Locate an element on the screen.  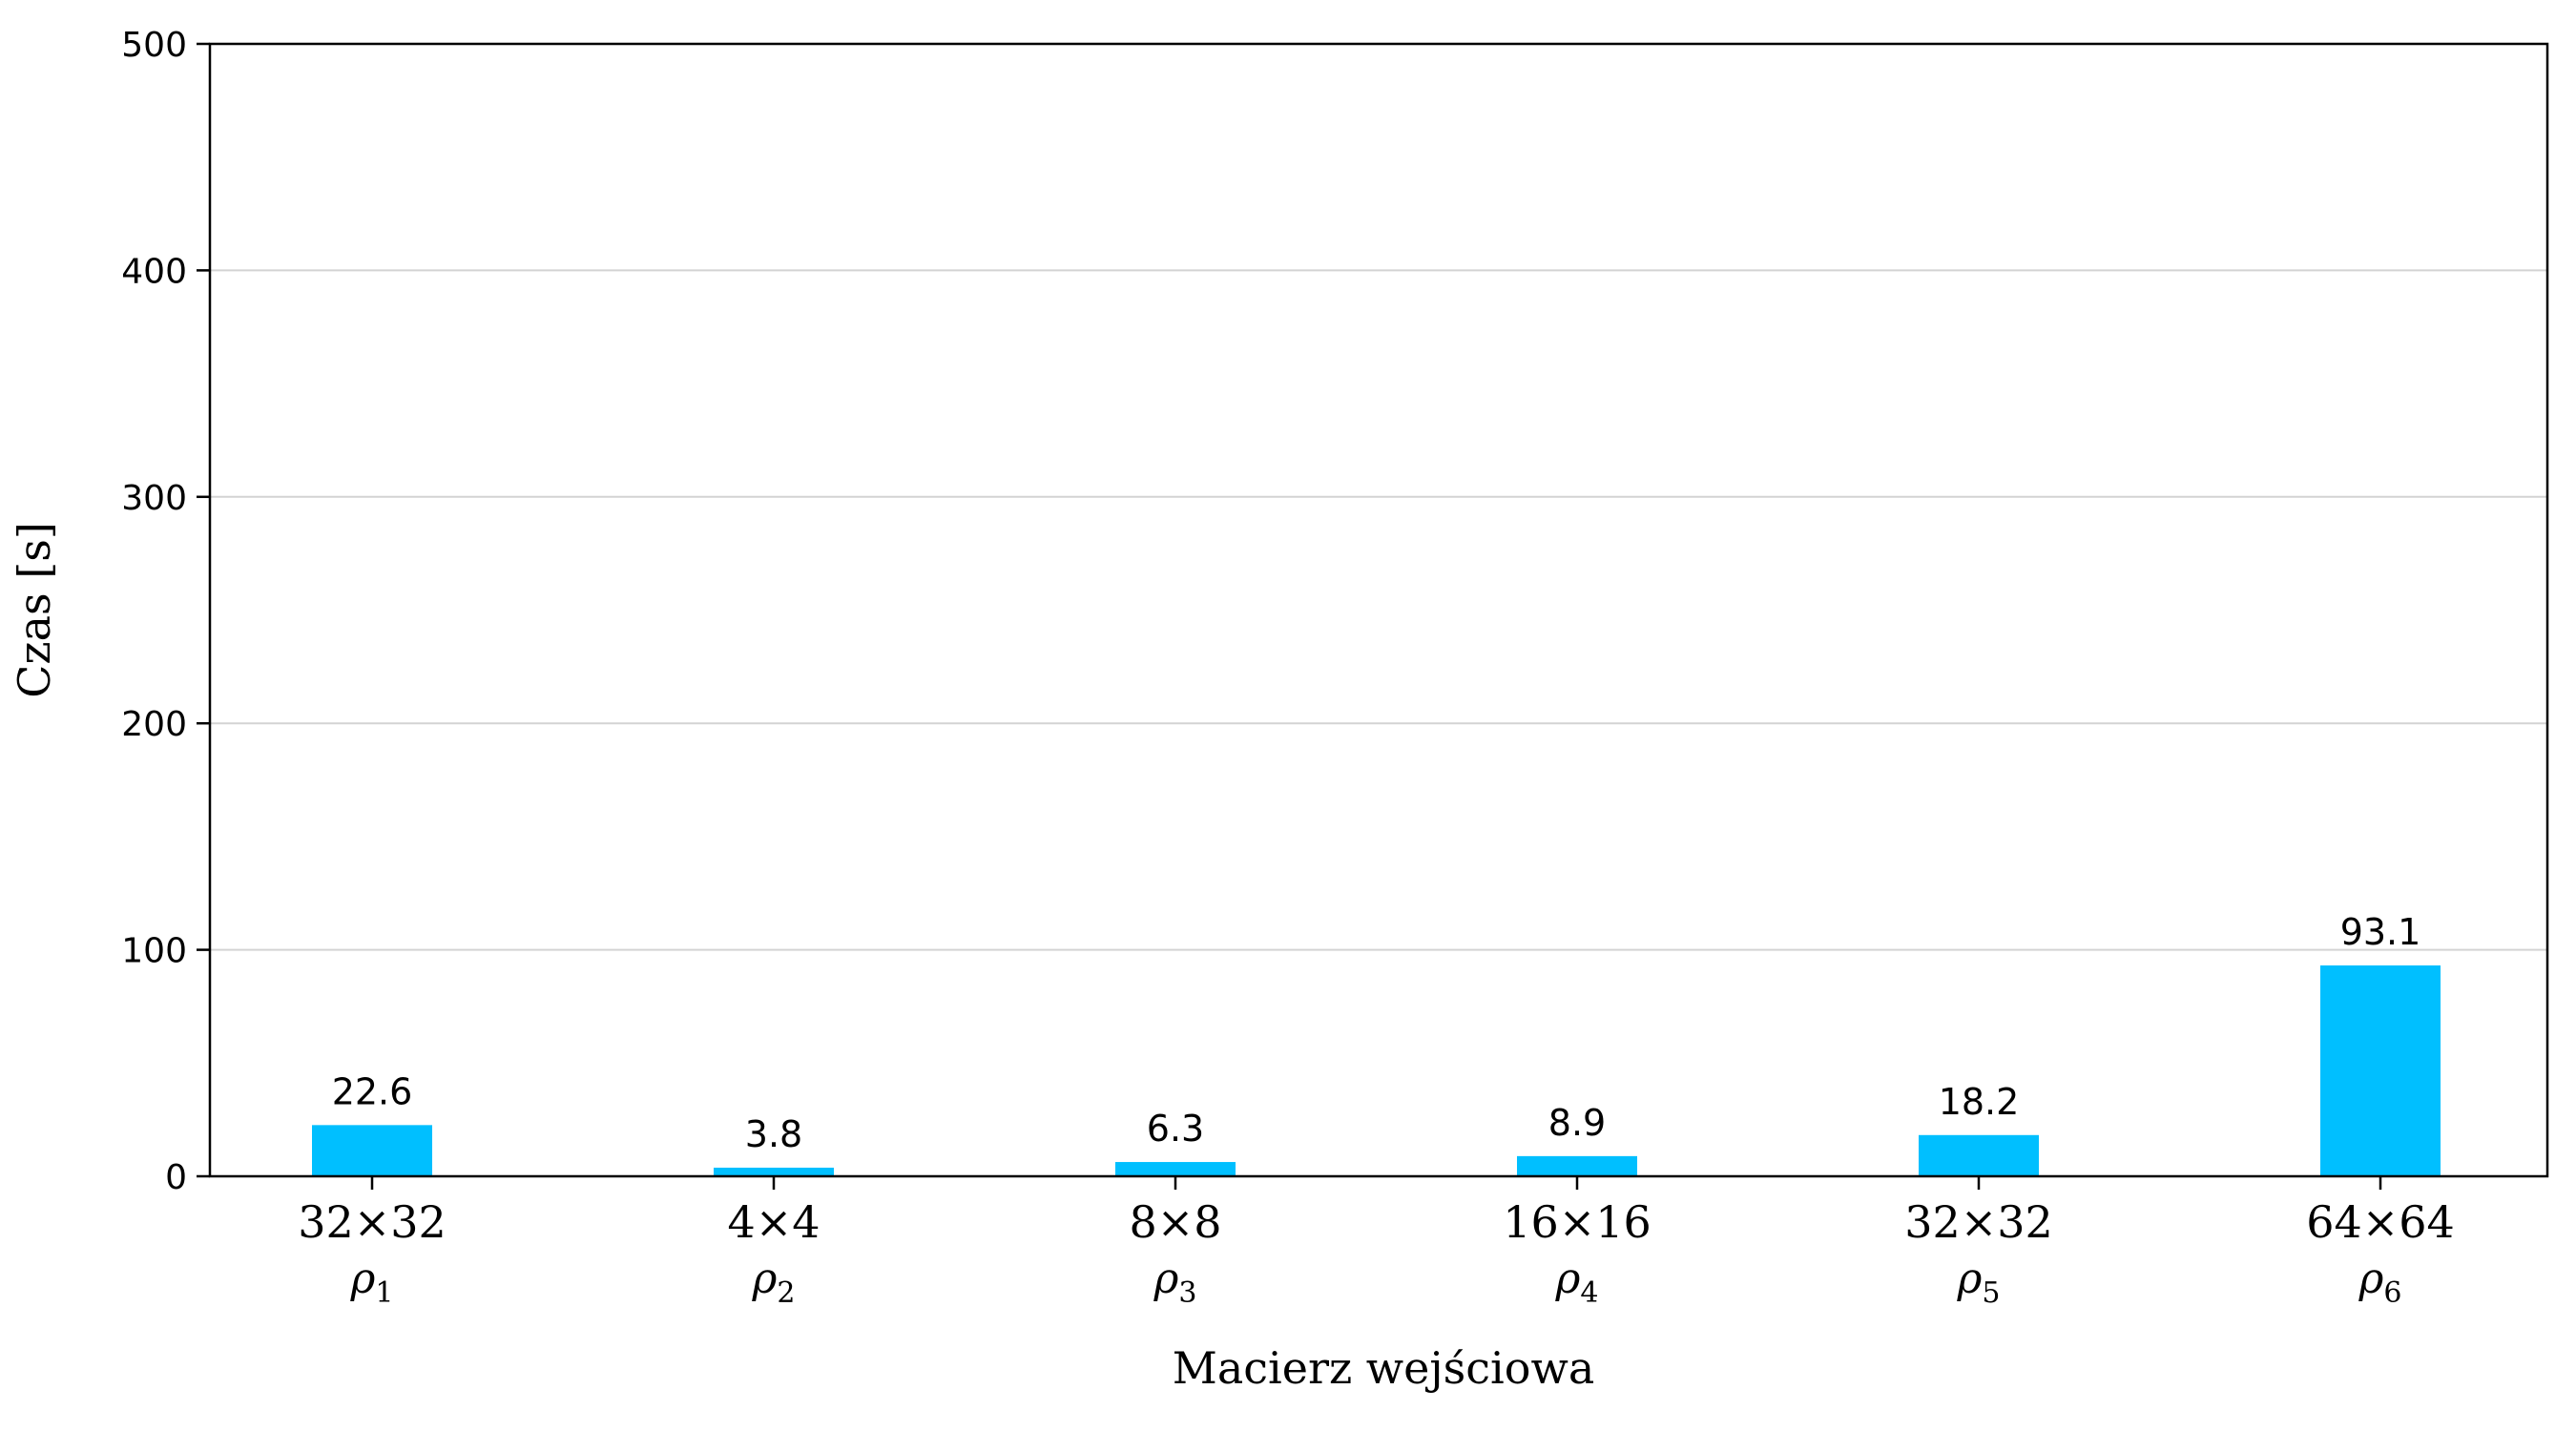
data-label: 18.2 is located at coordinates (1979, 1102).